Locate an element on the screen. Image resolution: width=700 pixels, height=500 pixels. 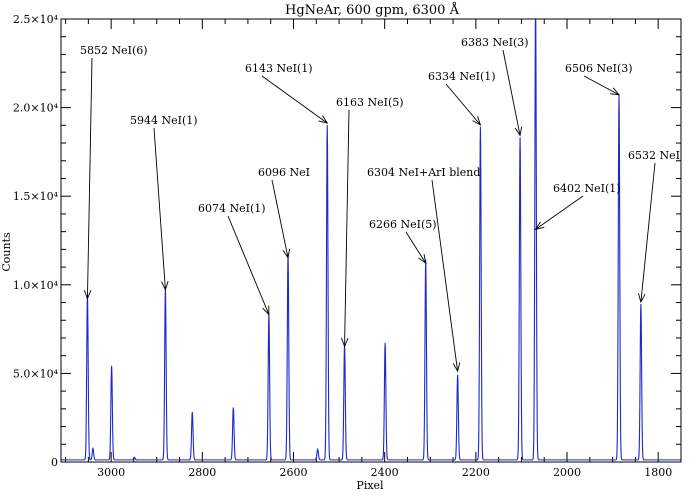
x-tick-label: 2400 is located at coordinates (385, 472).